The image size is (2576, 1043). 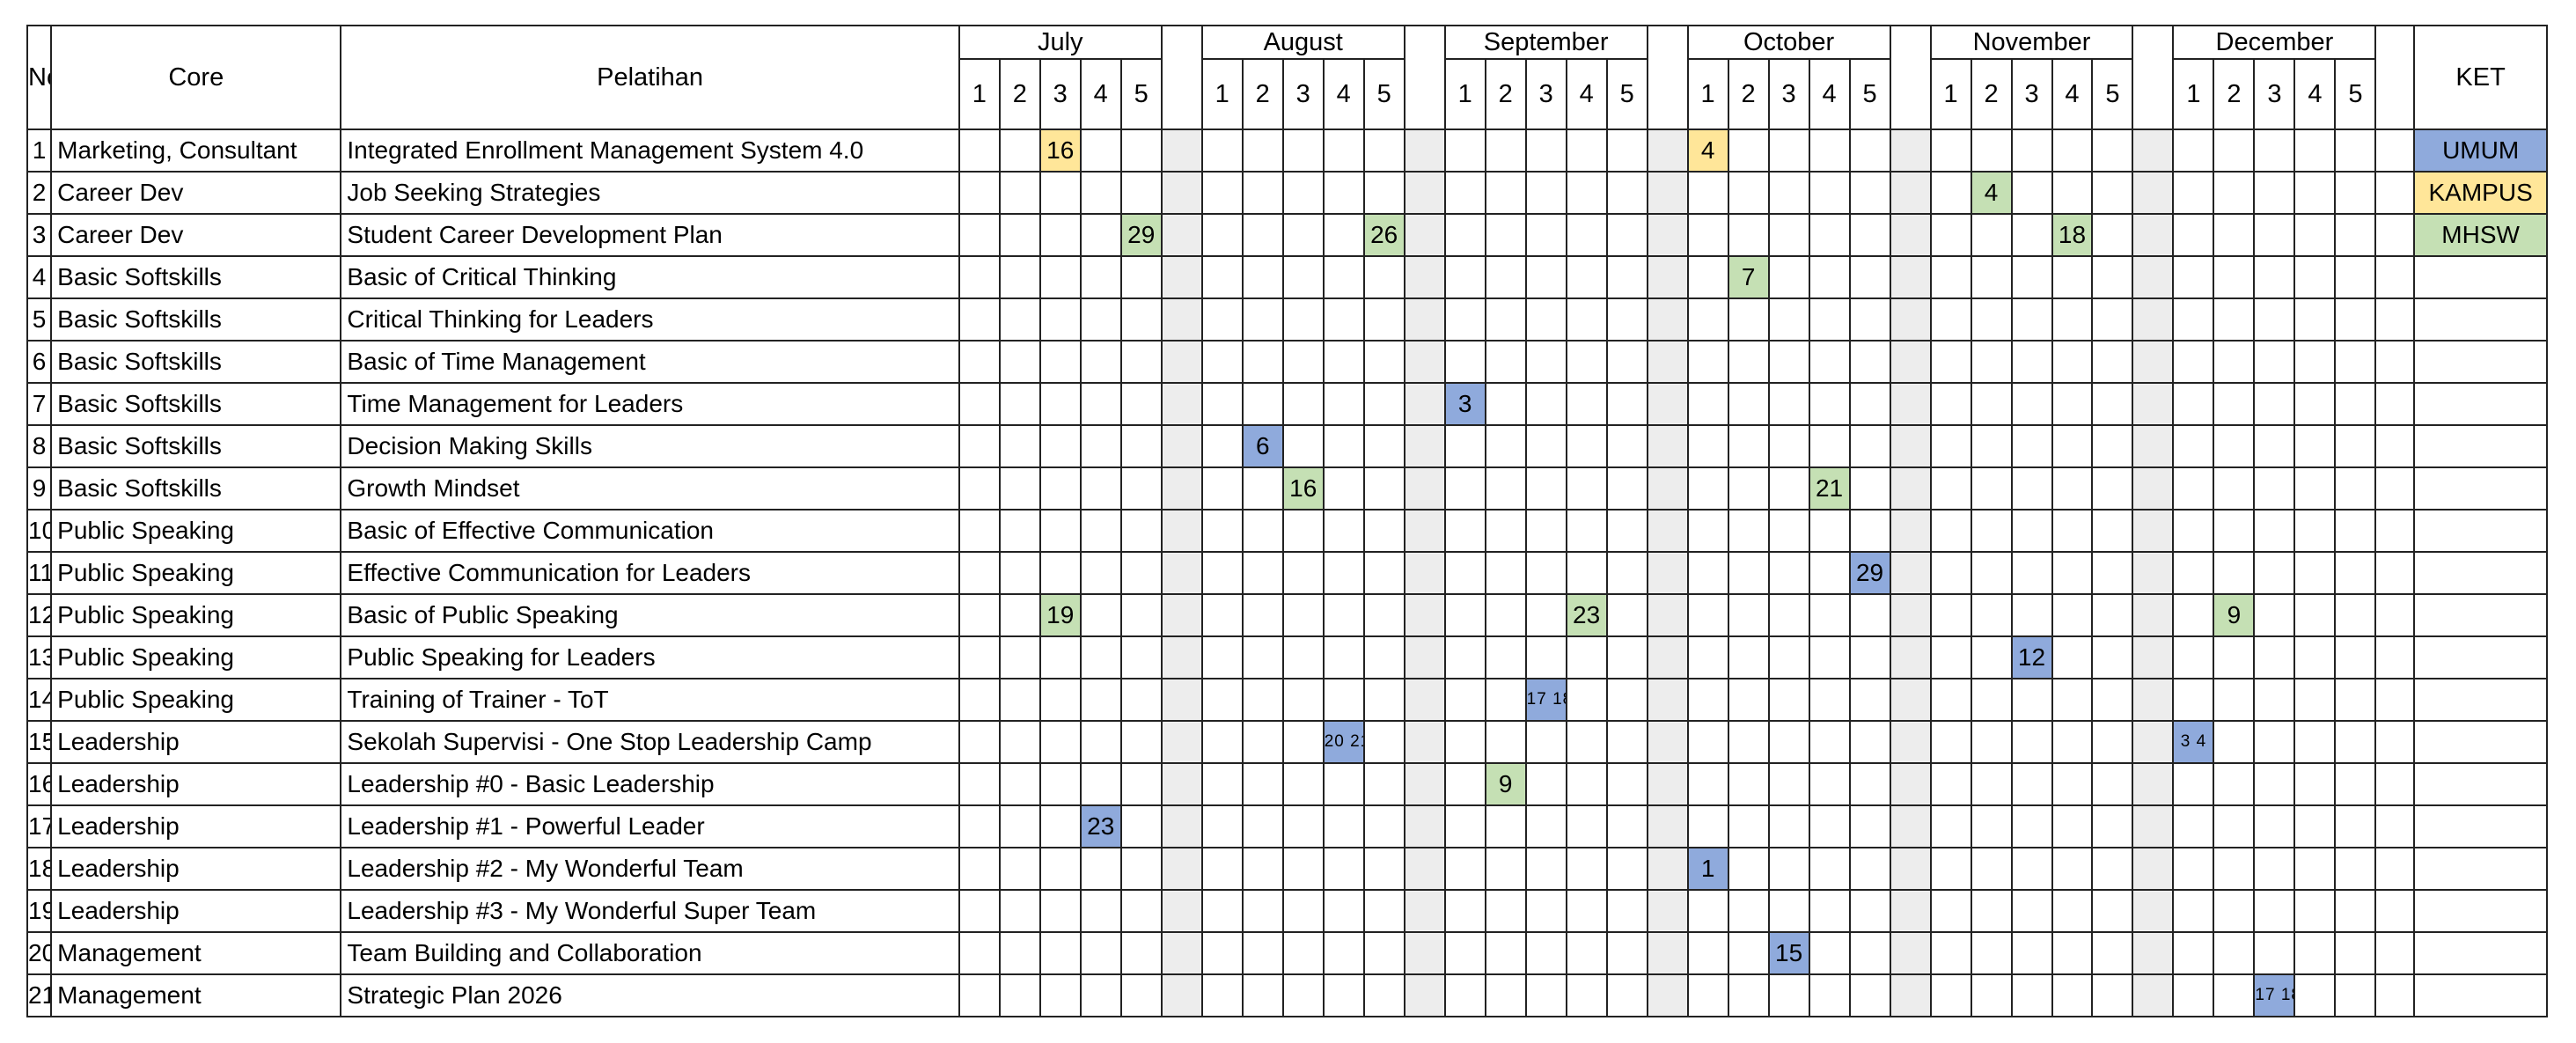 I want to click on schedule-event-cell: 19, so click(x=1060, y=615).